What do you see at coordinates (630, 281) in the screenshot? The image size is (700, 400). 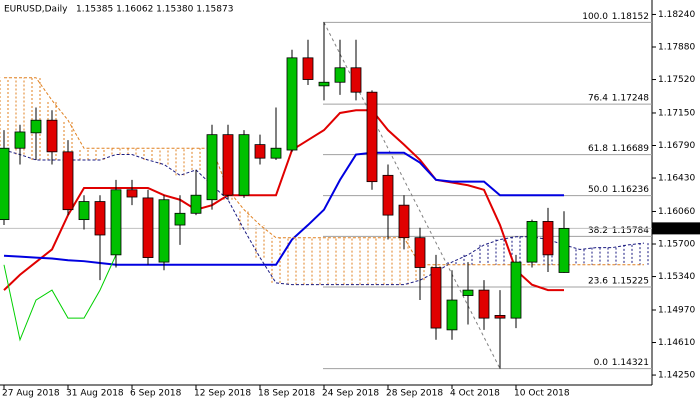 I see `fib-price: 1.15225` at bounding box center [630, 281].